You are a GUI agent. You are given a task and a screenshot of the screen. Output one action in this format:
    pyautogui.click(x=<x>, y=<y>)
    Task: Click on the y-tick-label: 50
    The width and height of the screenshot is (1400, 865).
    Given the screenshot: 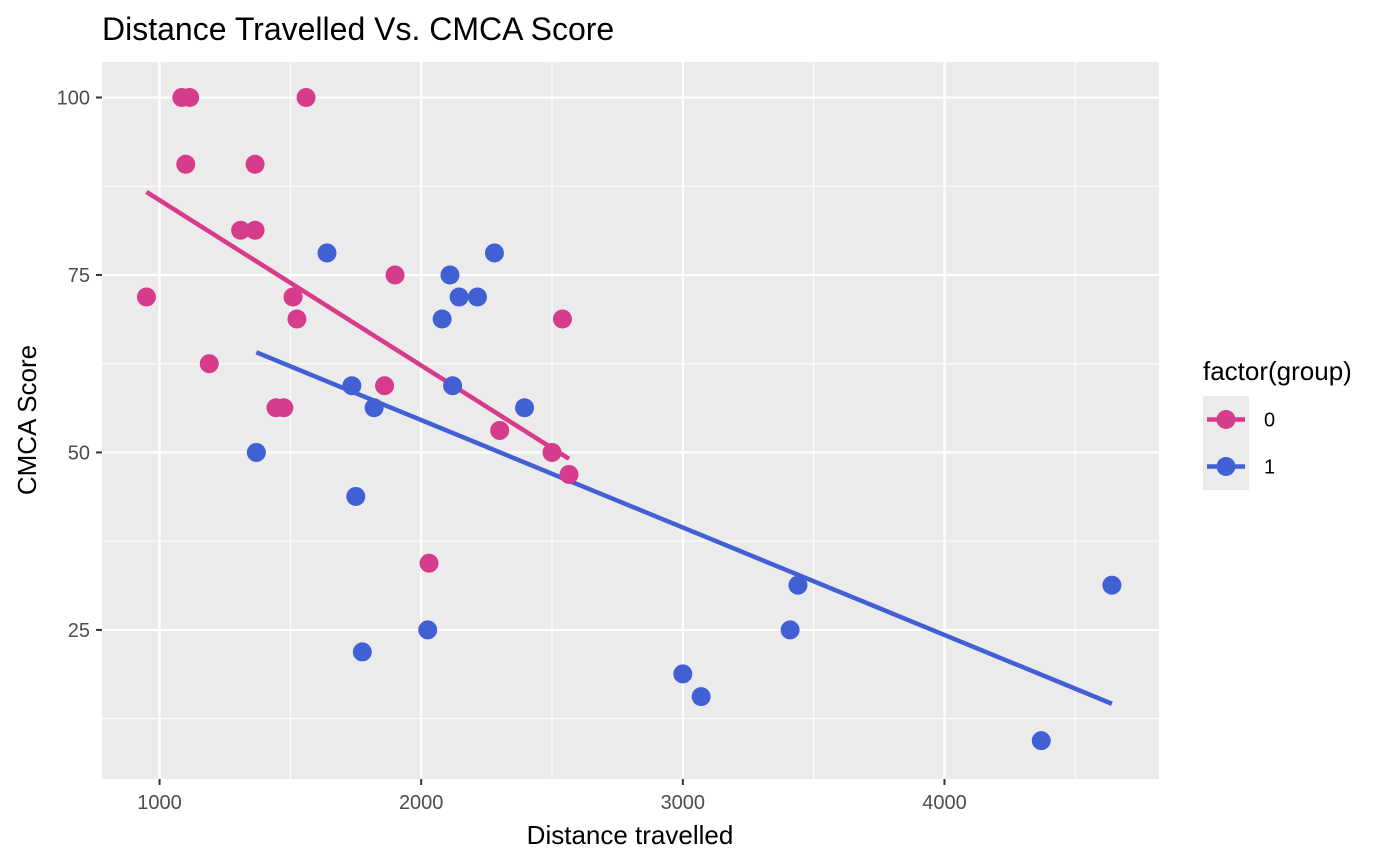 What is the action you would take?
    pyautogui.click(x=79, y=453)
    